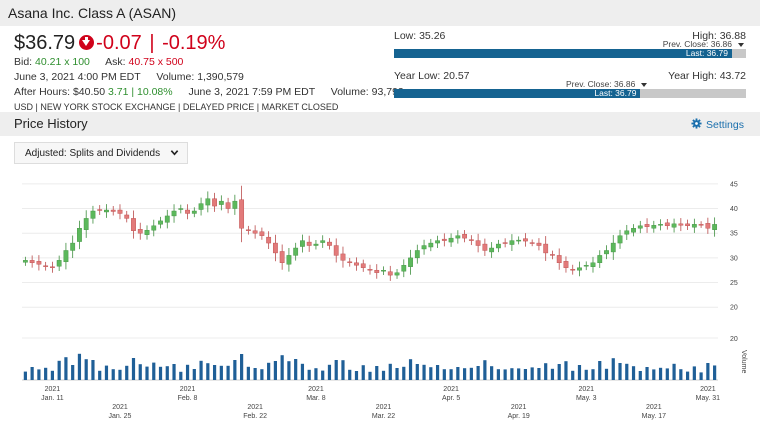 The height and width of the screenshot is (425, 760). Describe the element at coordinates (706, 53) in the screenshot. I see `day-last-label: Last: 36.79` at that location.